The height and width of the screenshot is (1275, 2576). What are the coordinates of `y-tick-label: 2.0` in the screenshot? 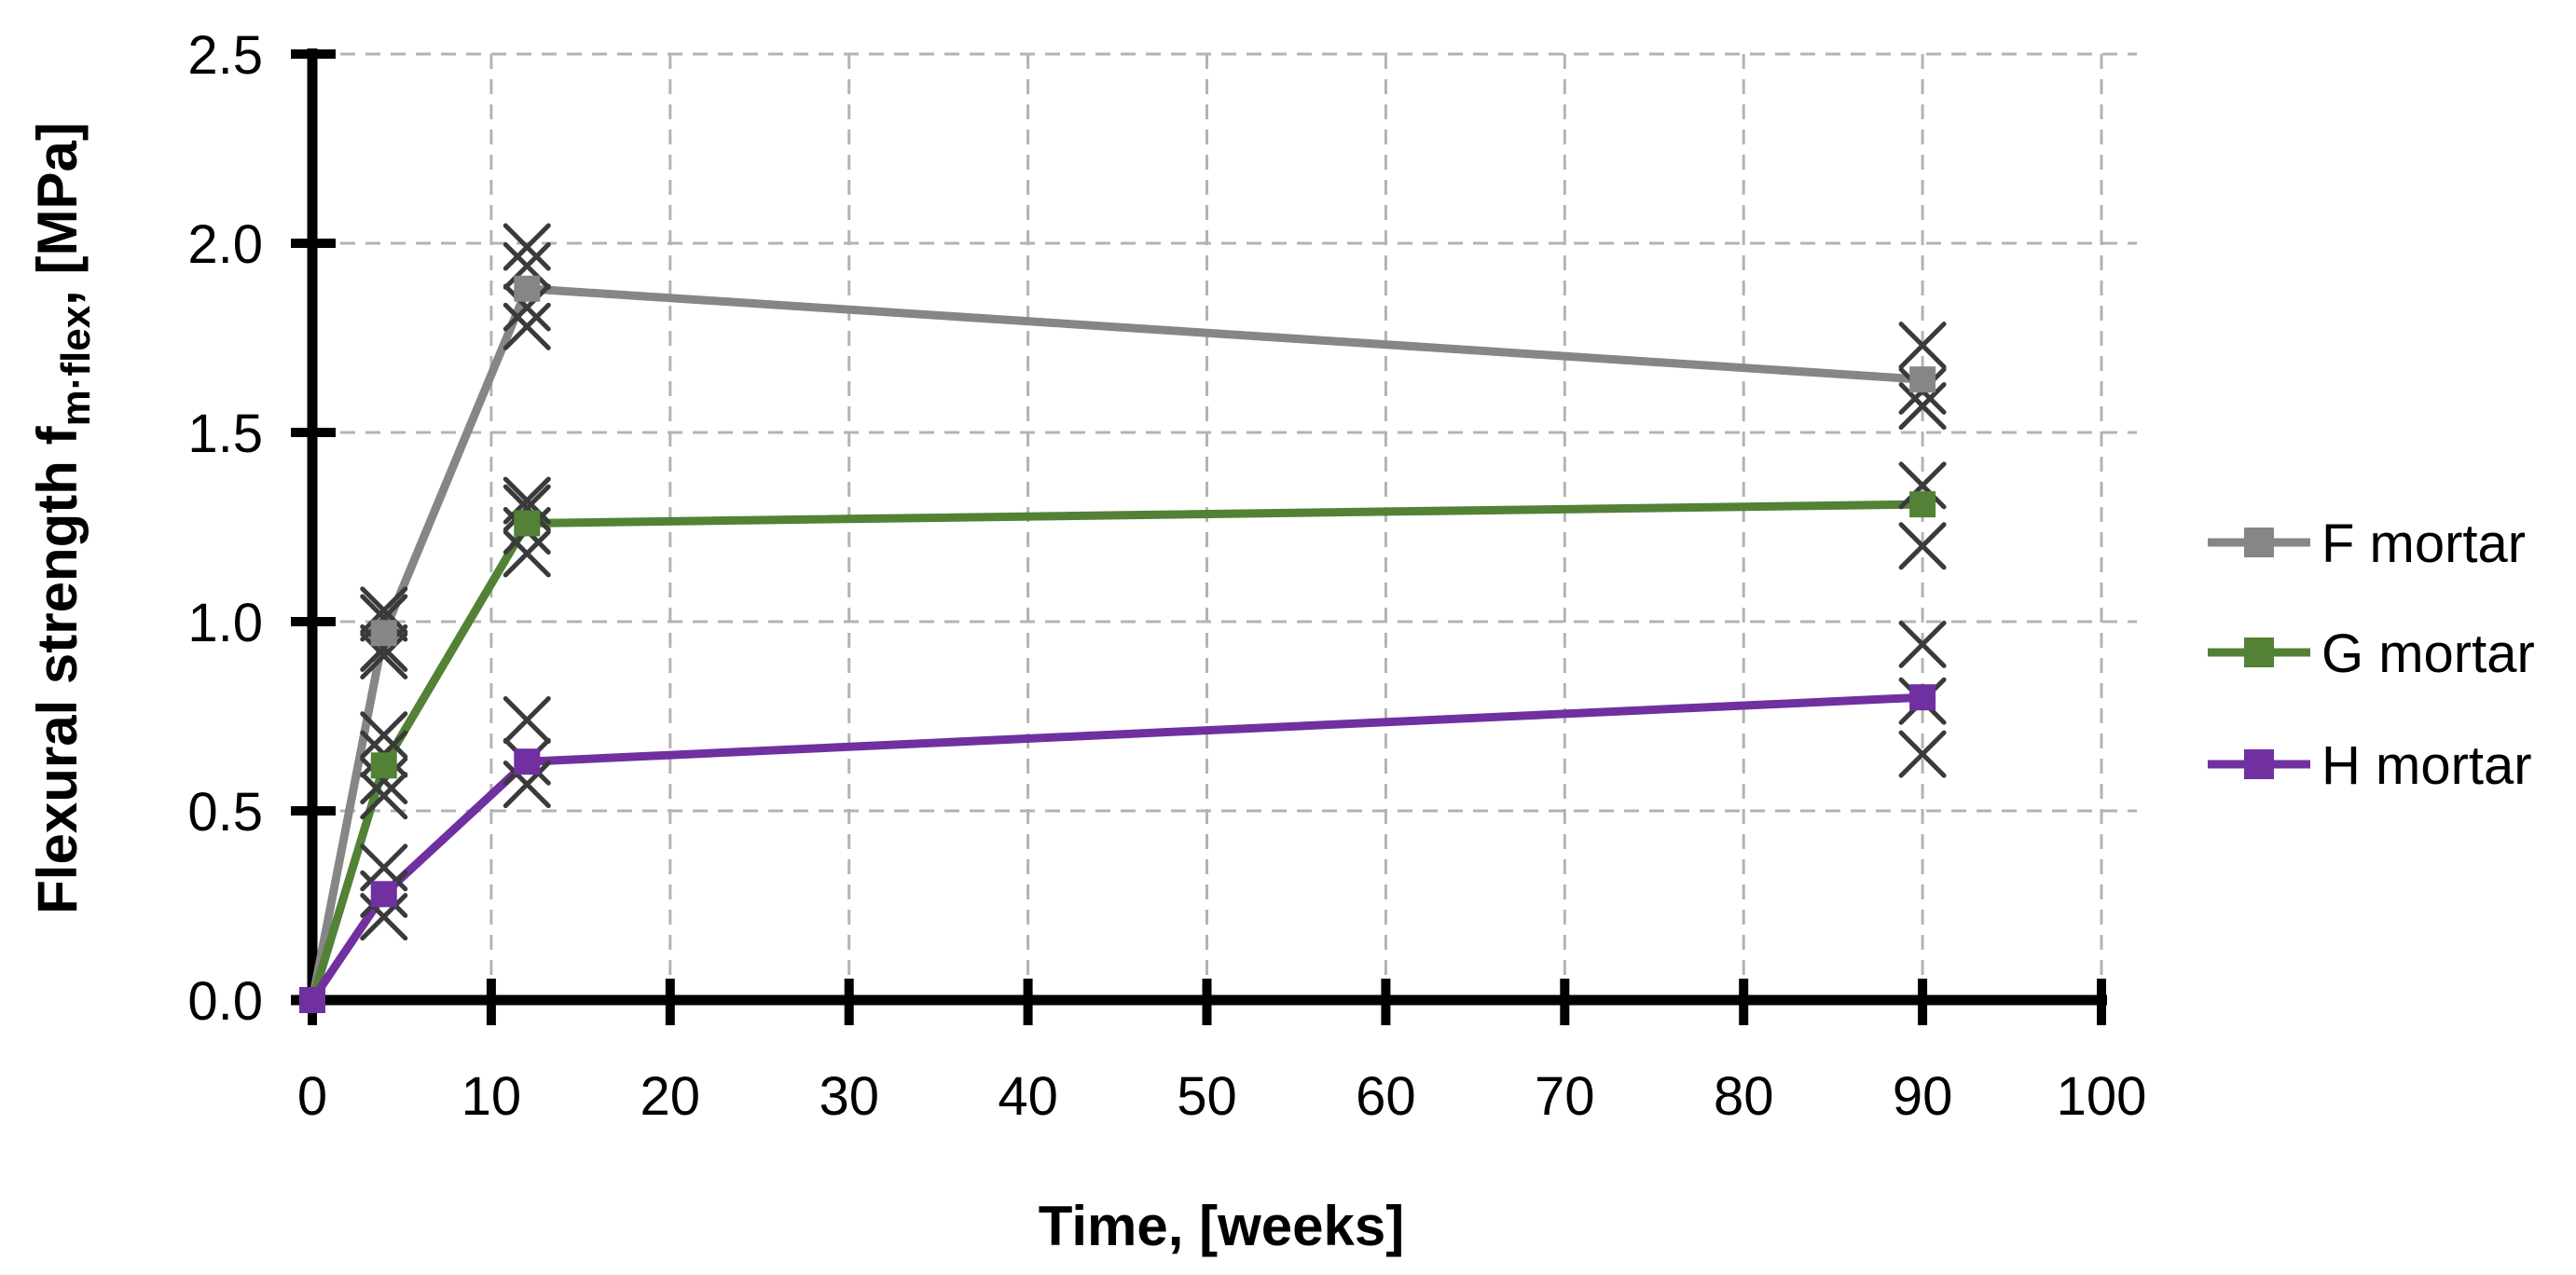 It's located at (225, 245).